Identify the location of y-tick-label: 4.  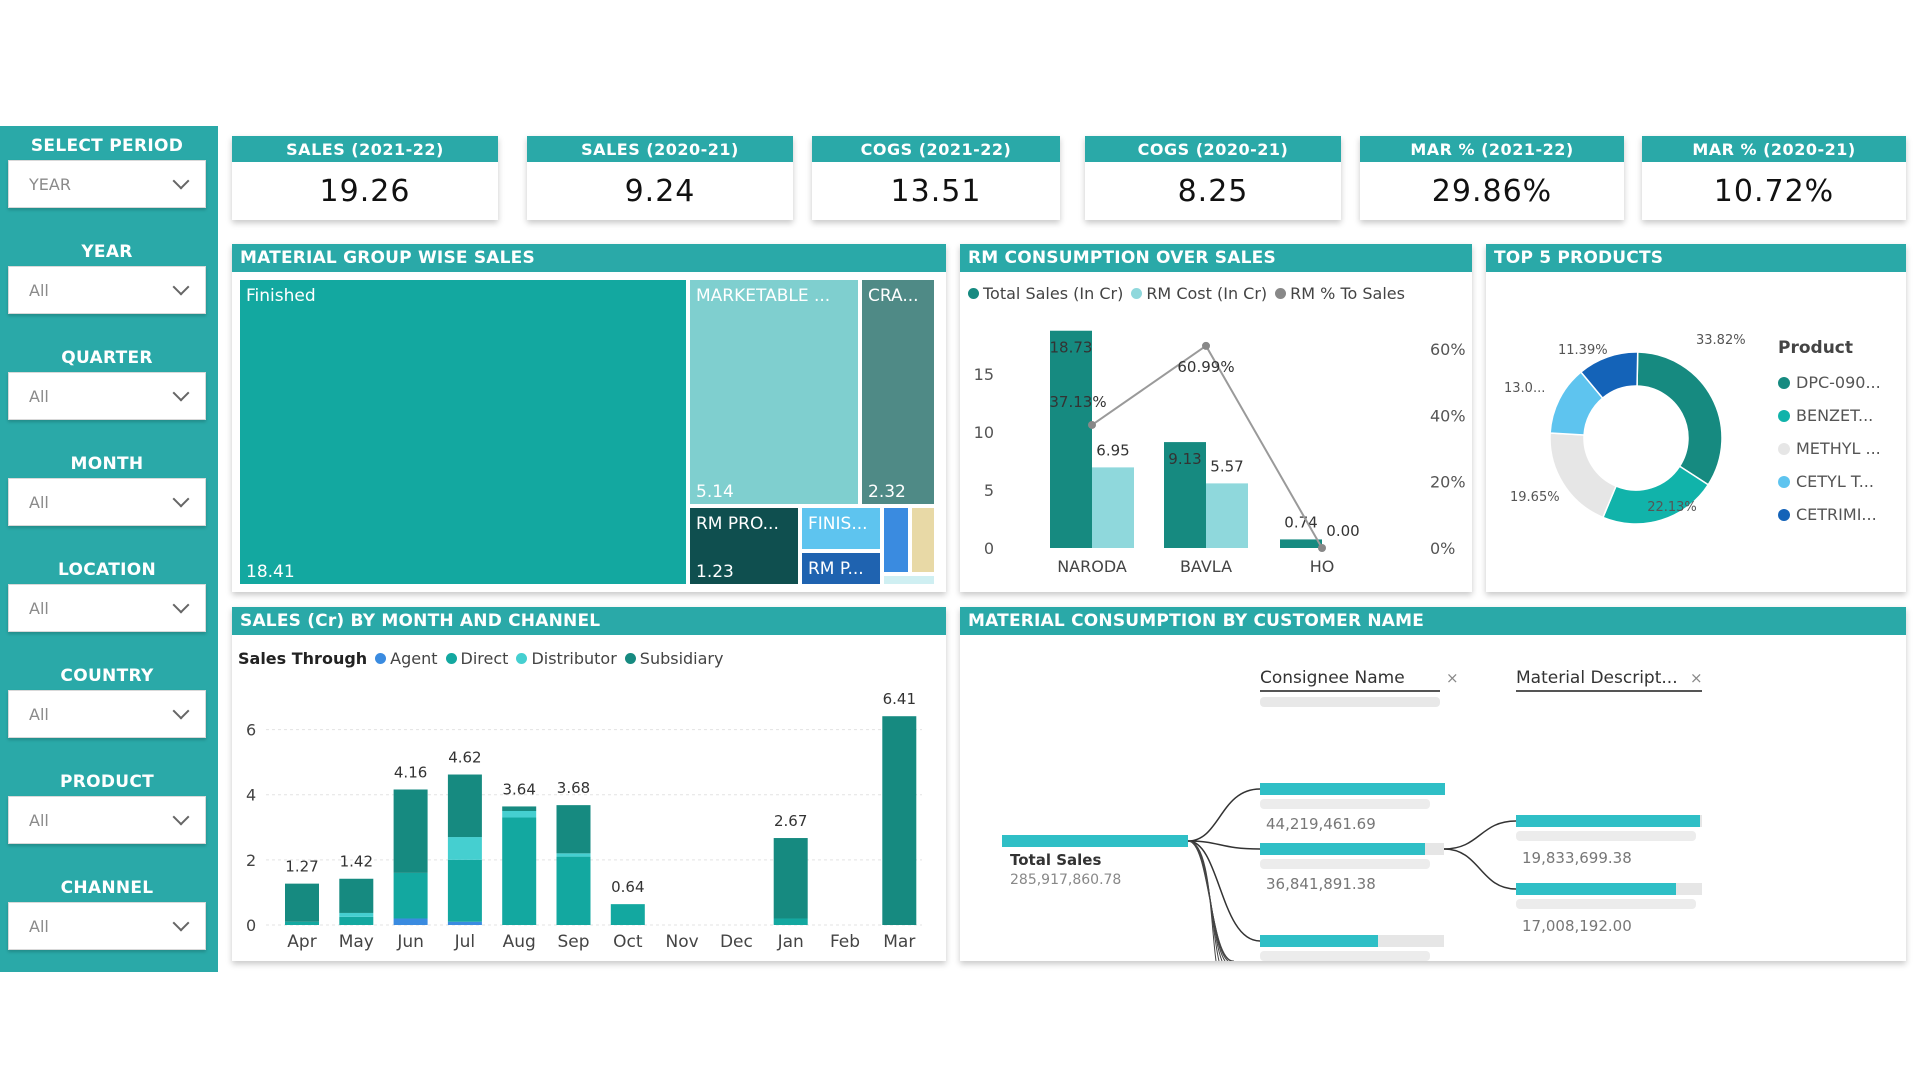
(251, 795).